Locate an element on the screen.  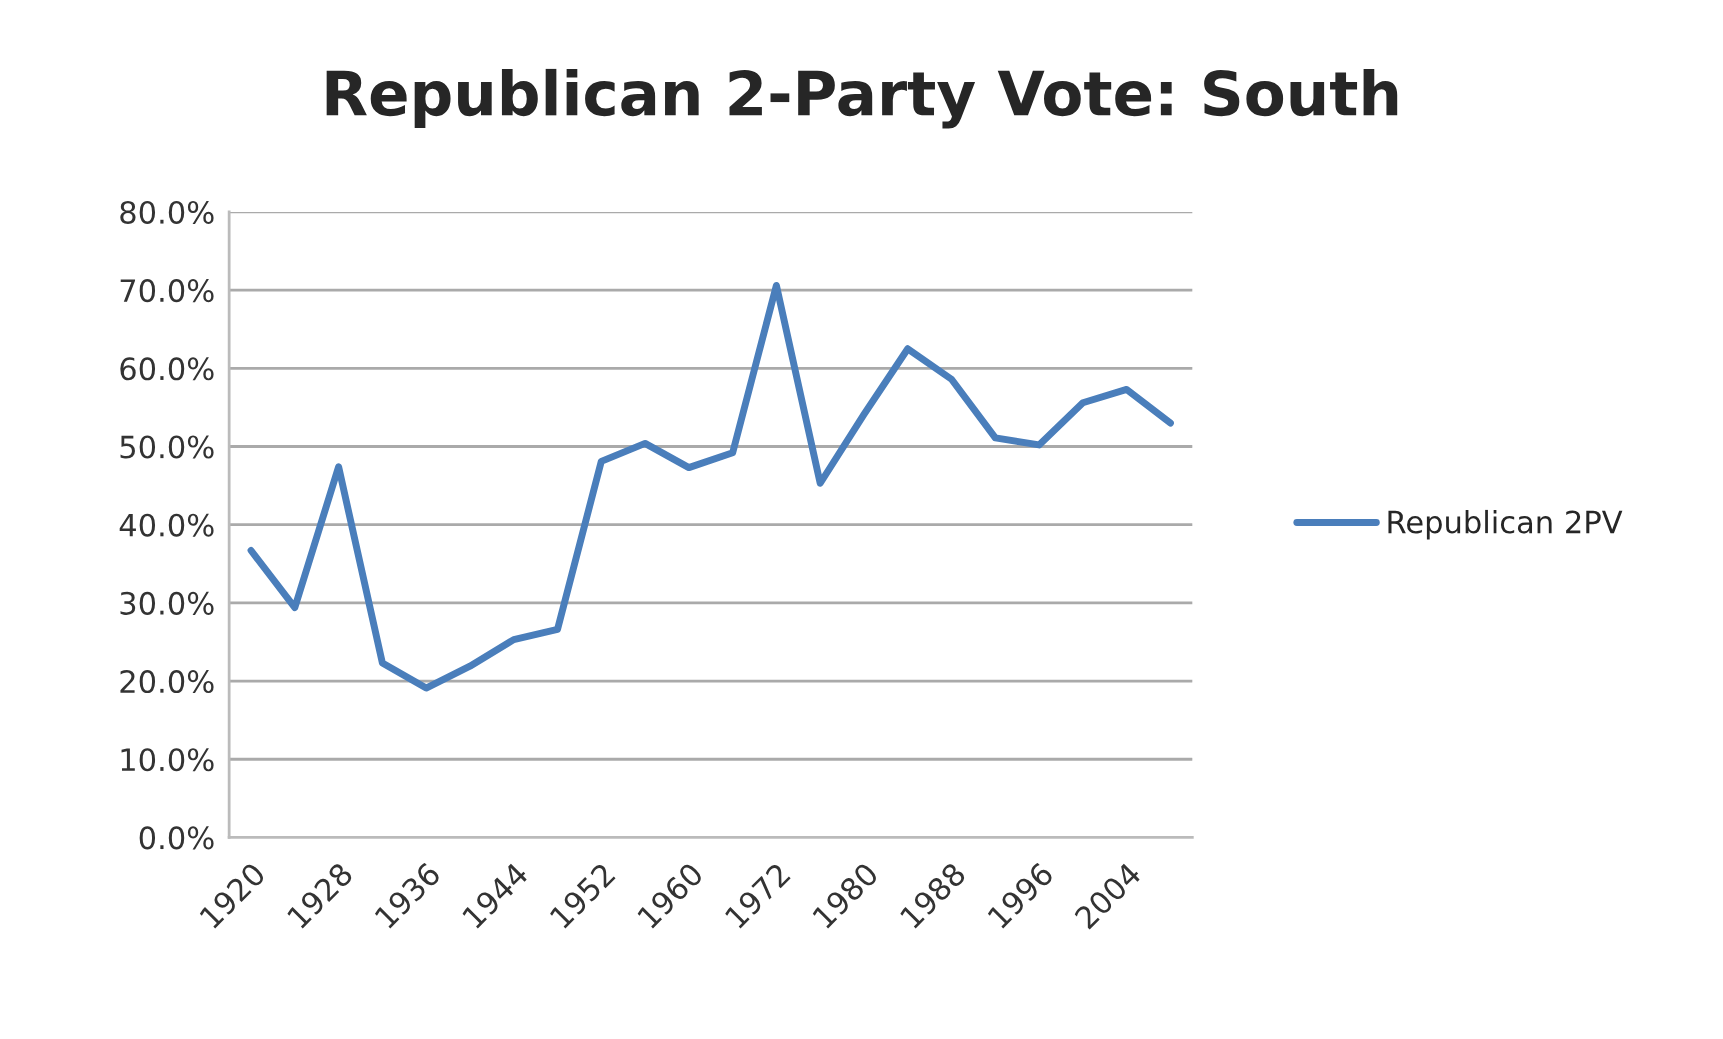
y-tick-label: 40.0% is located at coordinates (166, 525).